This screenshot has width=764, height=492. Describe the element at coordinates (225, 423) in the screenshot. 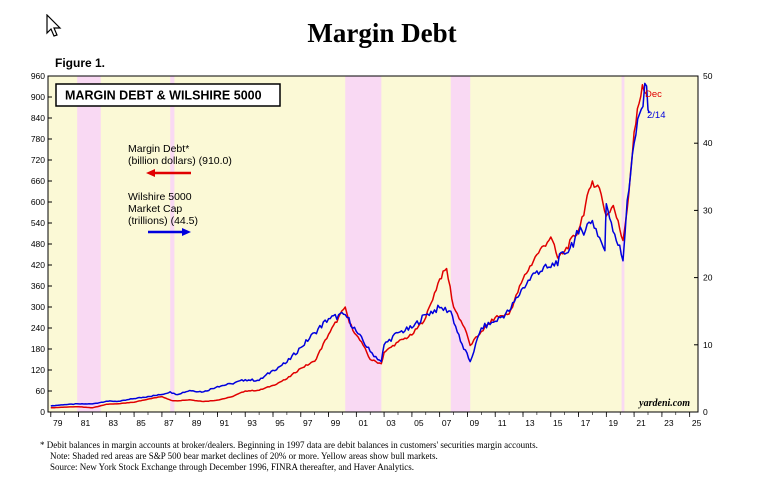

I see `x-tick-label: 91` at that location.